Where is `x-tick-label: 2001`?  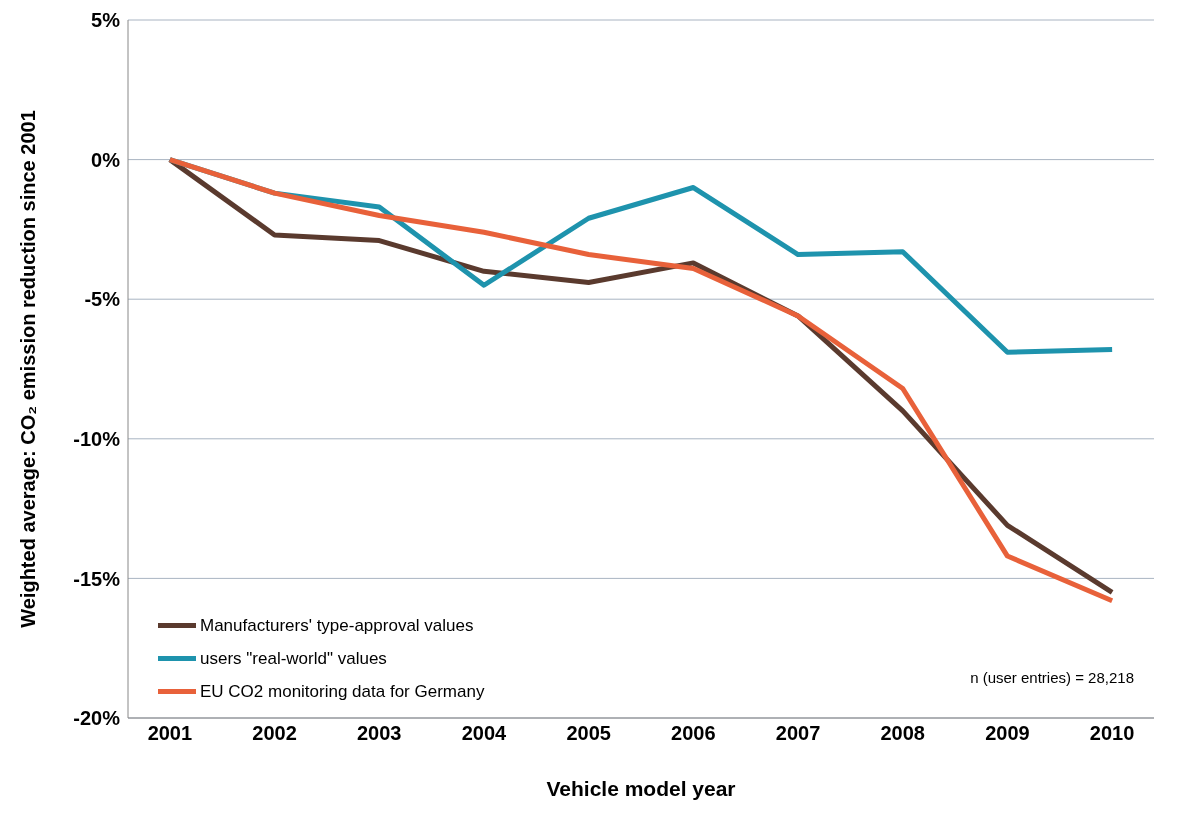
x-tick-label: 2001 is located at coordinates (170, 733).